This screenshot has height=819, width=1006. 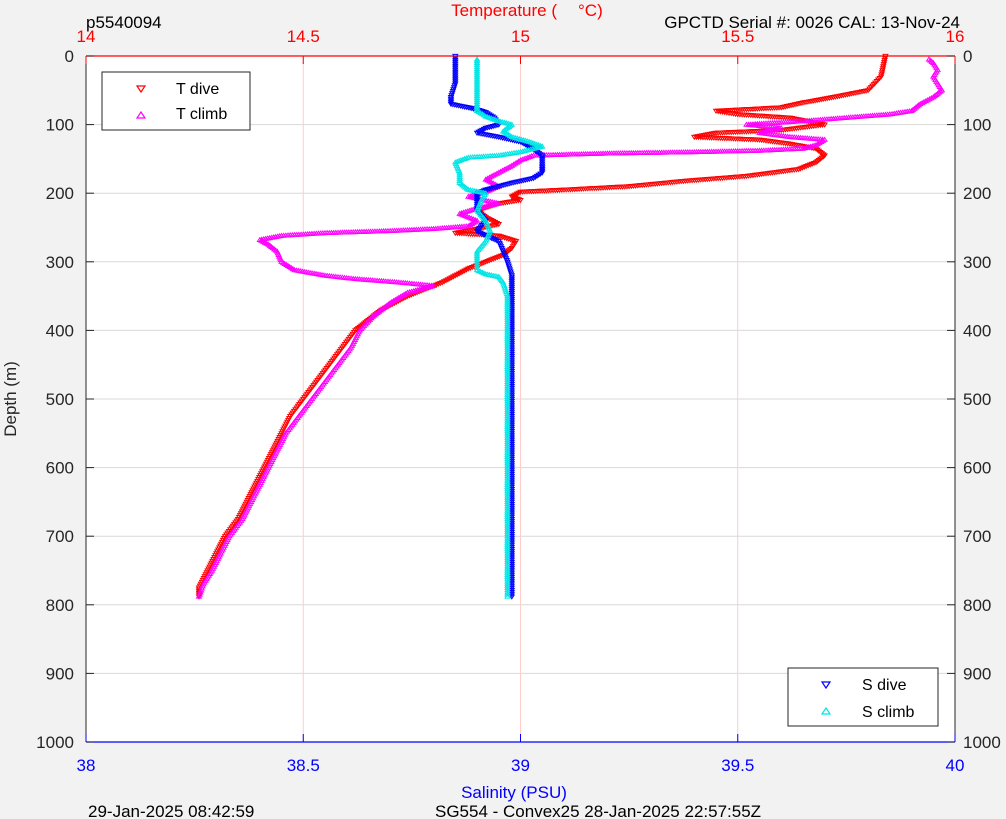 I want to click on legend-t-dive-label: T dive, so click(x=197, y=89).